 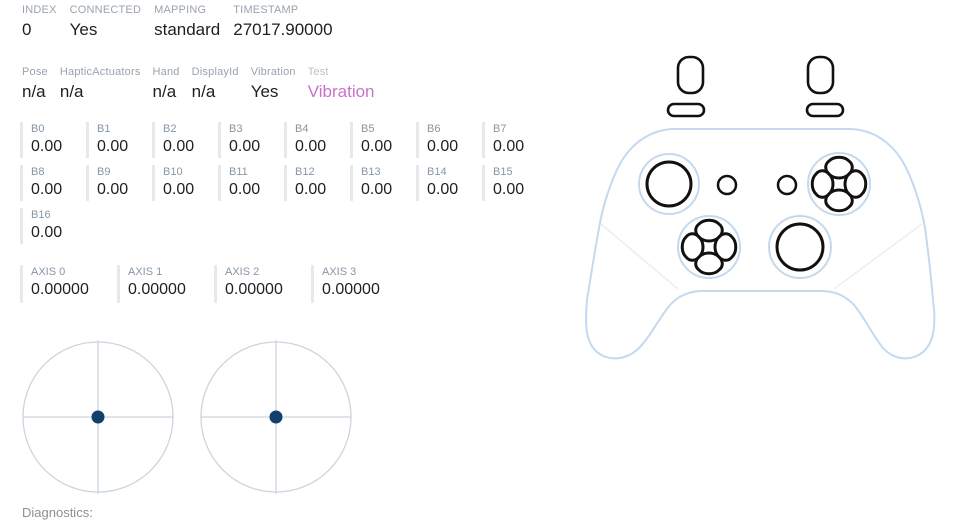 I want to click on haptic-actuators-field: HapticActuators n/a, so click(x=100, y=83).